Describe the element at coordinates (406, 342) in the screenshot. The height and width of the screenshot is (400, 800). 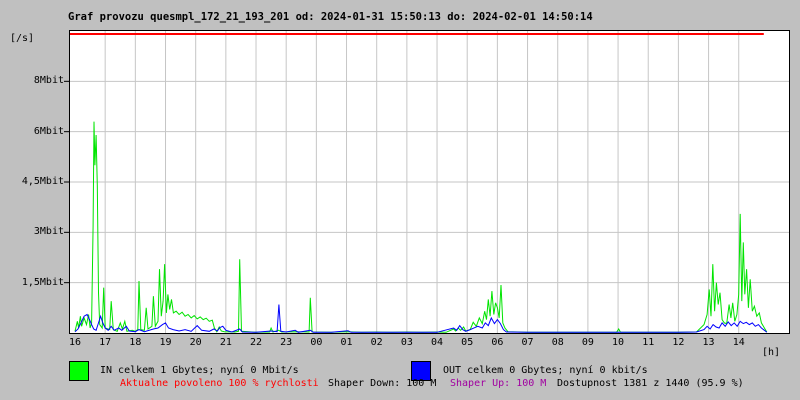
I see `x-axis-label: 03` at that location.